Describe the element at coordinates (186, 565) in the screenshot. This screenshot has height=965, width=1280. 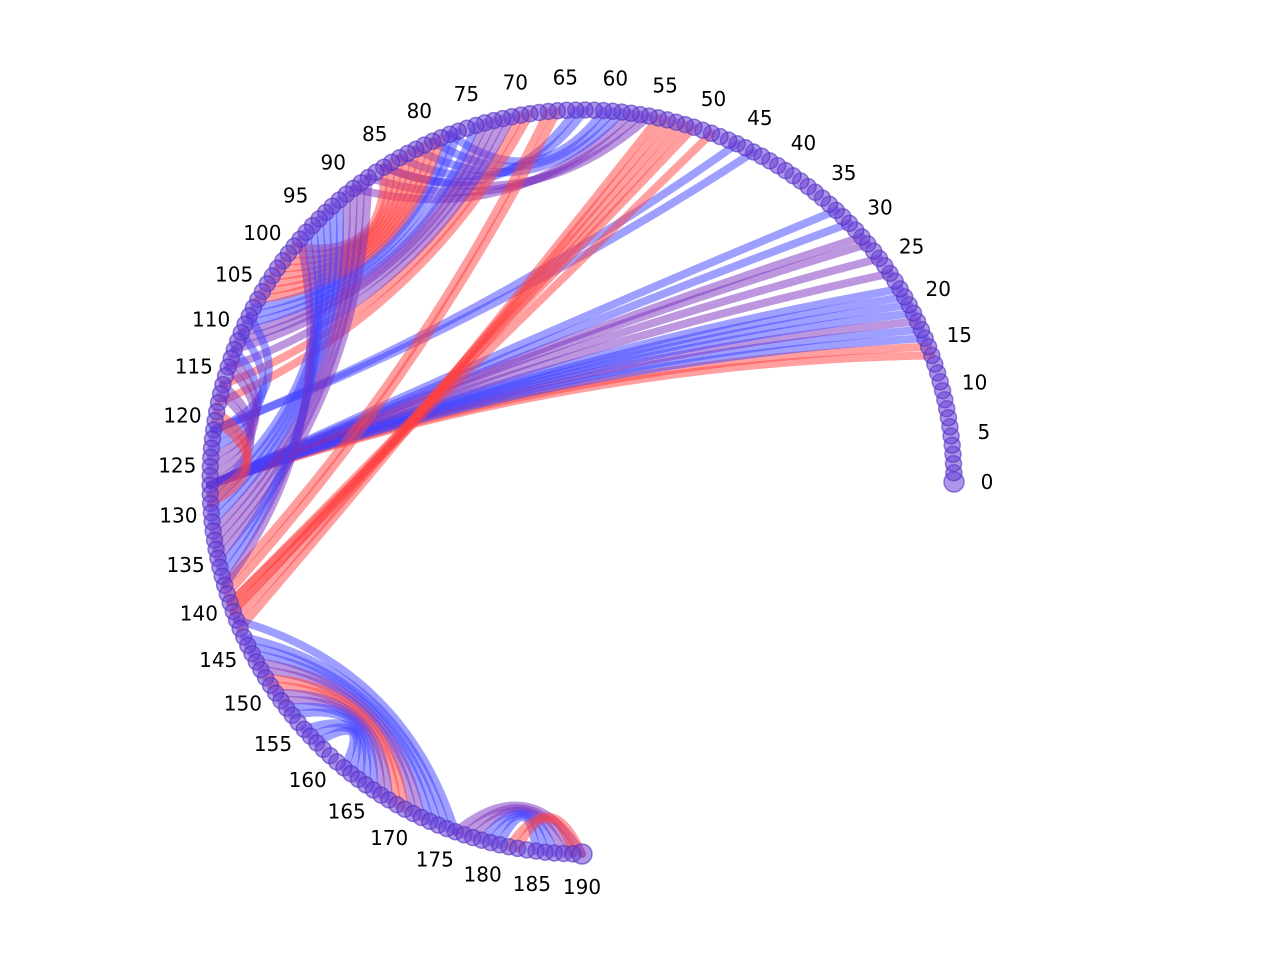
I see `tick-label: 135` at that location.